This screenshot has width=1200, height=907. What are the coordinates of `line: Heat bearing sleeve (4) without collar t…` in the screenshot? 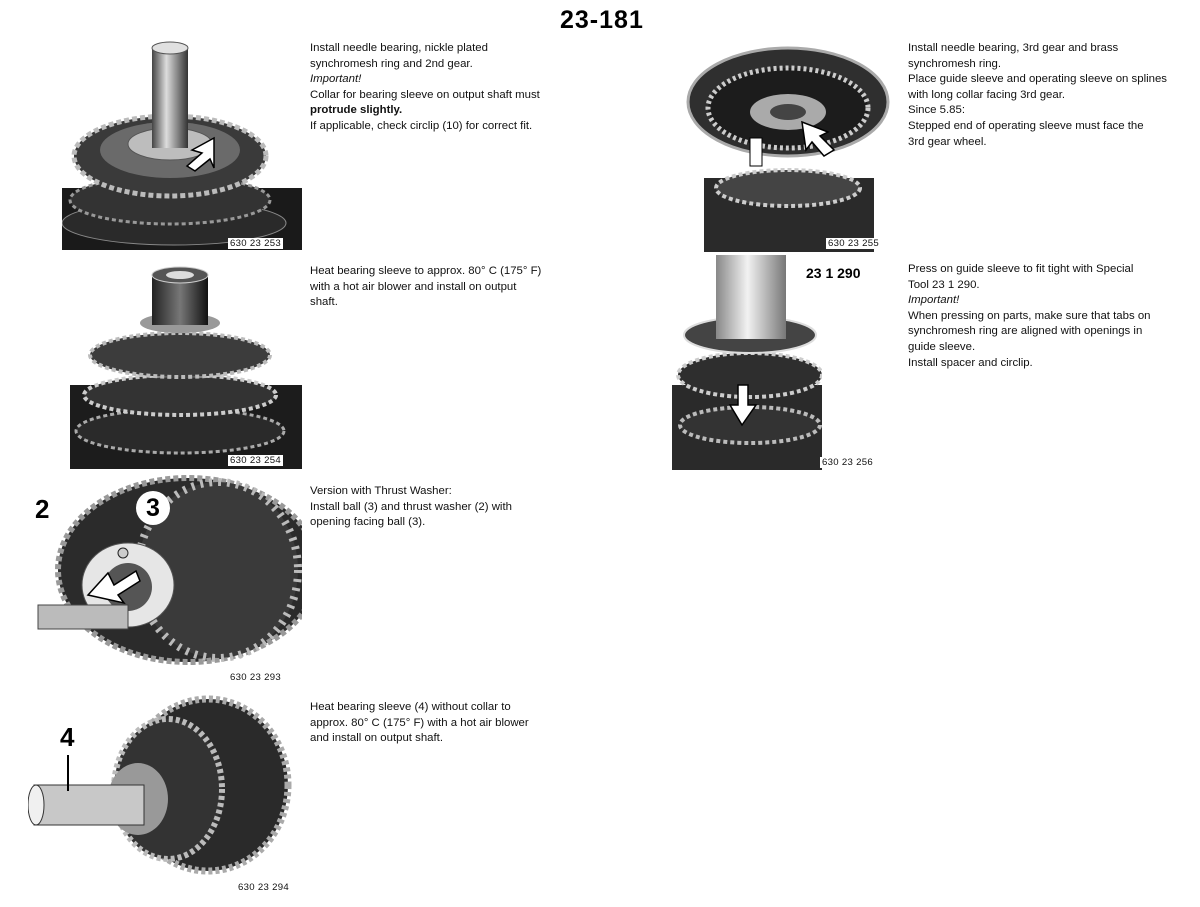 It's located at (410, 707).